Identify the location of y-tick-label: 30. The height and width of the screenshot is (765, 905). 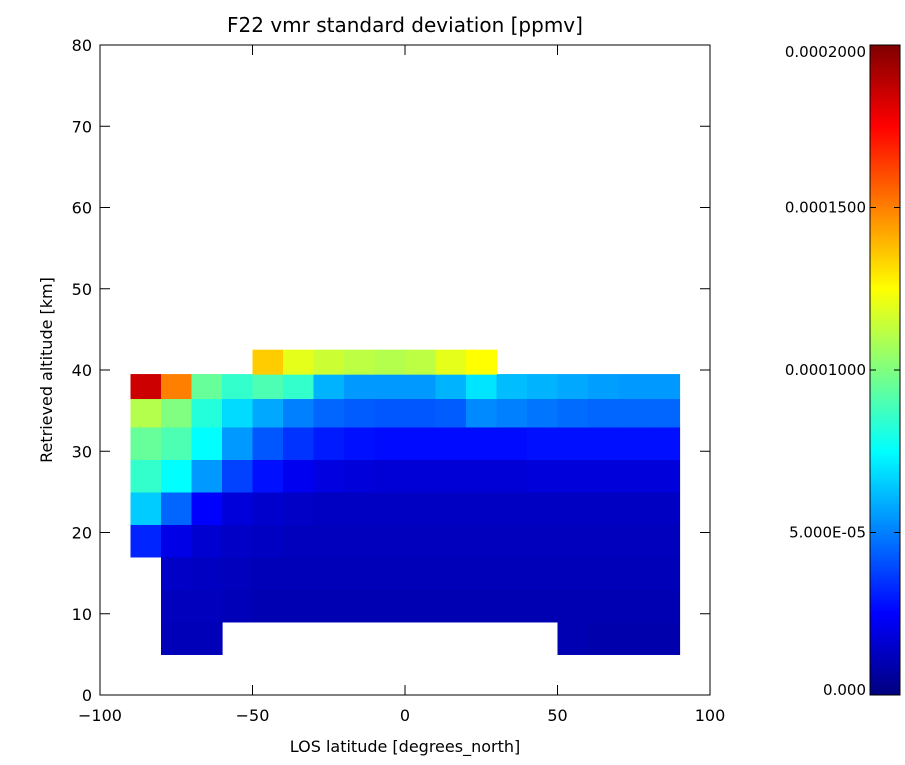
(82, 451).